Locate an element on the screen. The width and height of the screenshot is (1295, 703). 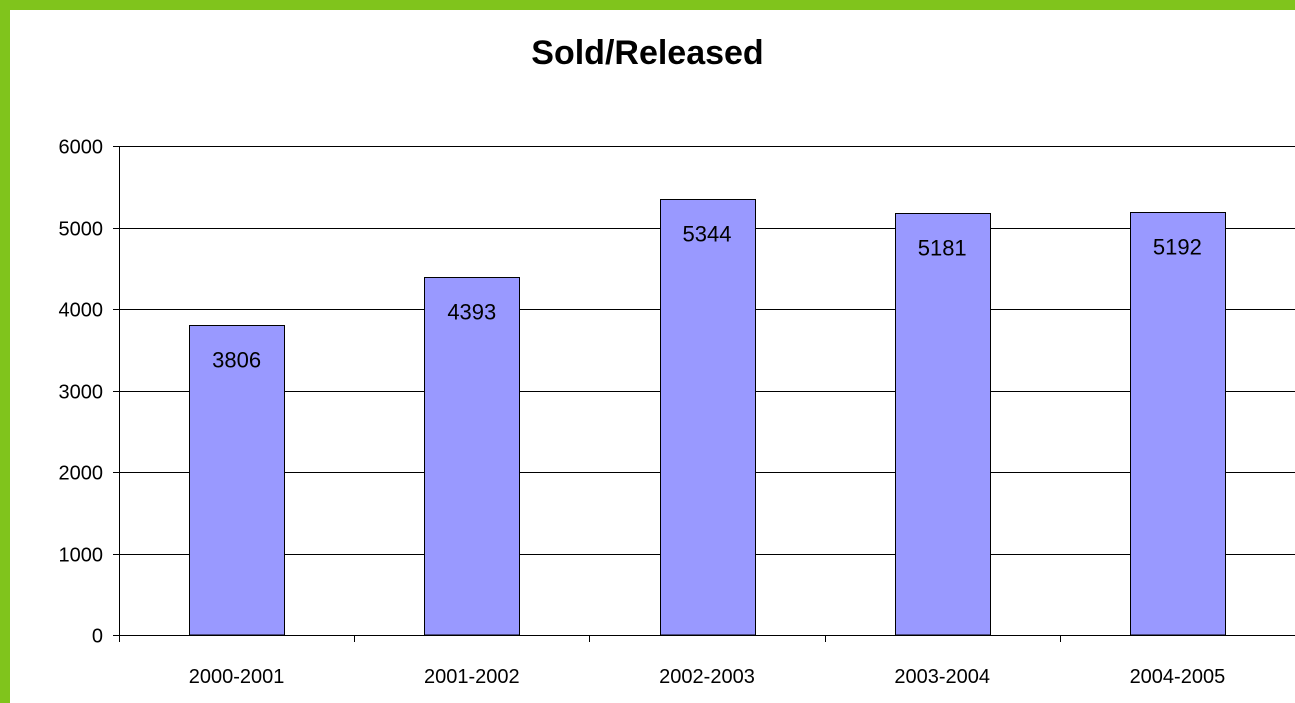
x-tick-label: 2003-2004 is located at coordinates (942, 677).